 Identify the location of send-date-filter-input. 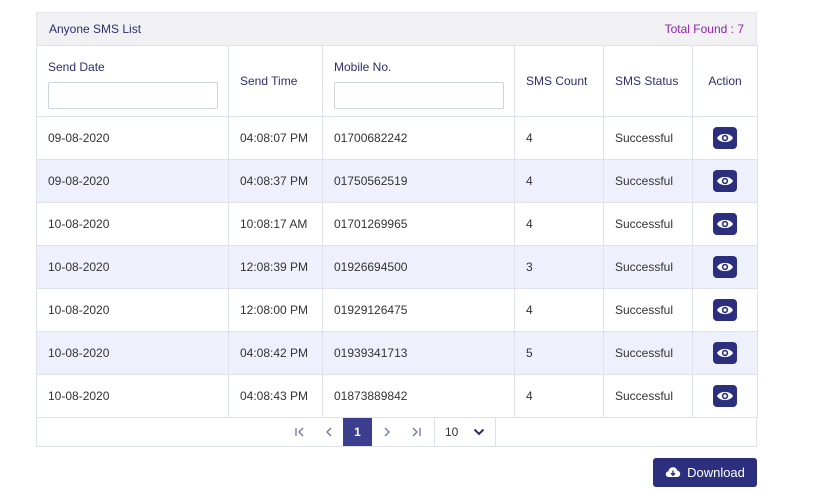
(133, 95).